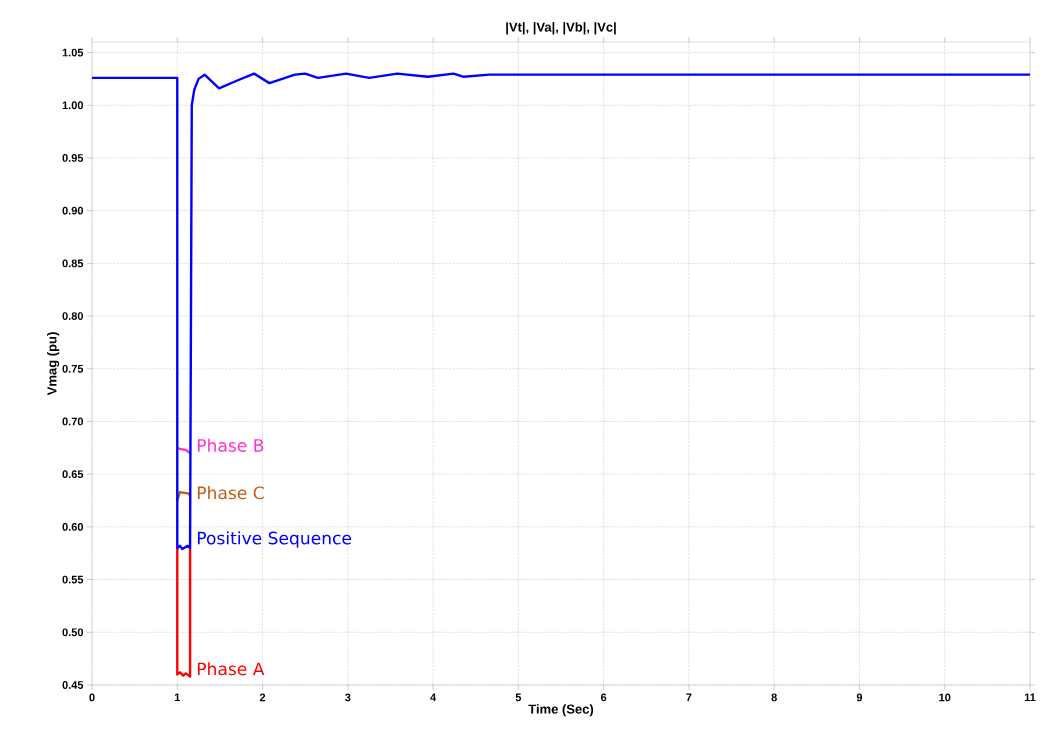 Image resolution: width=1042 pixels, height=736 pixels. Describe the element at coordinates (774, 697) in the screenshot. I see `x-tick-label: 8` at that location.